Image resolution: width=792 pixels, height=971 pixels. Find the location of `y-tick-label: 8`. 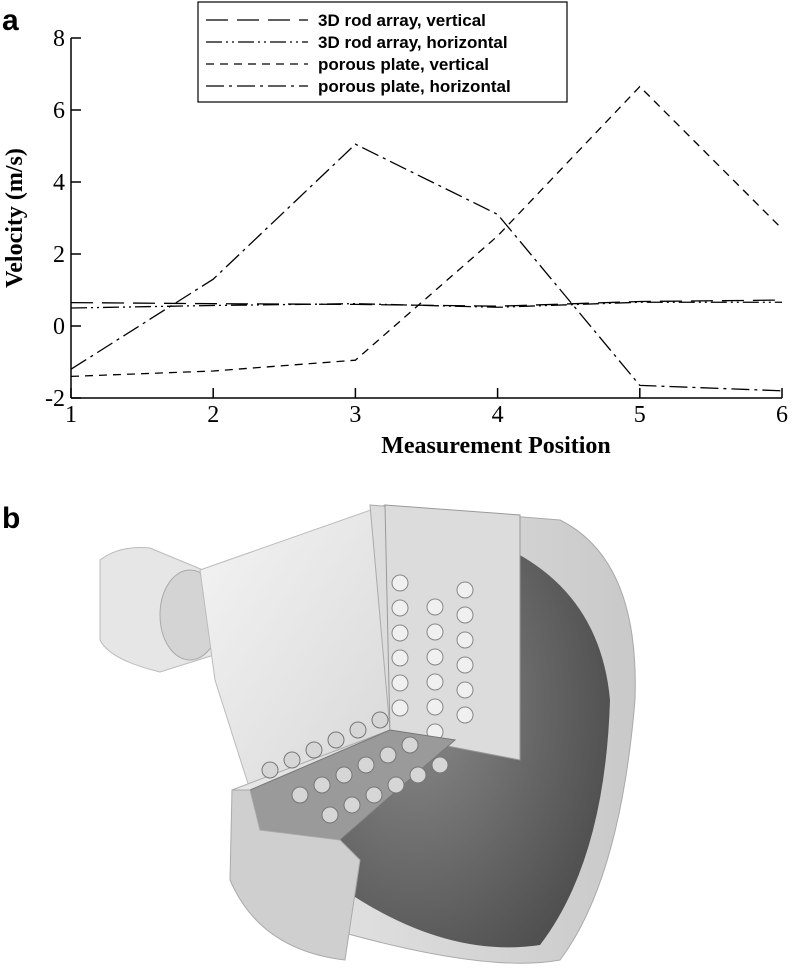

y-tick-label: 8 is located at coordinates (59, 39).